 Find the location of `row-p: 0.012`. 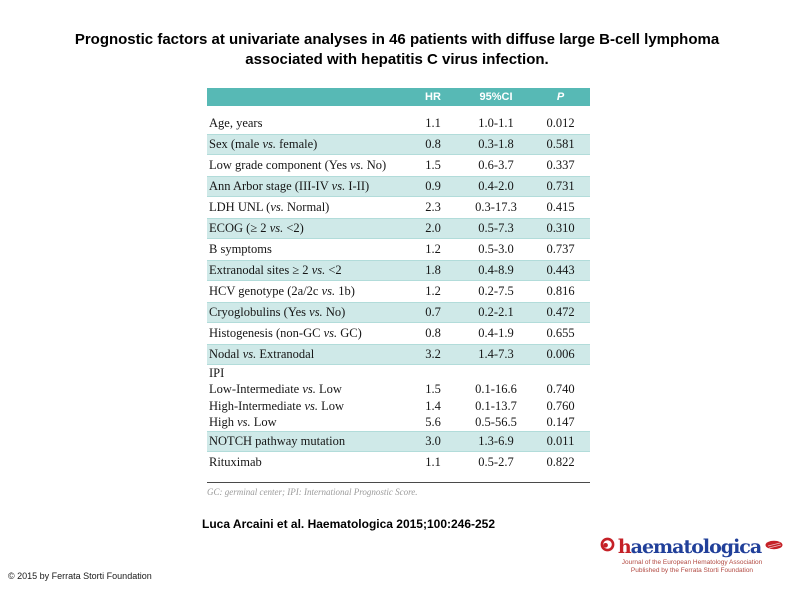

row-p: 0.012 is located at coordinates (560, 123).